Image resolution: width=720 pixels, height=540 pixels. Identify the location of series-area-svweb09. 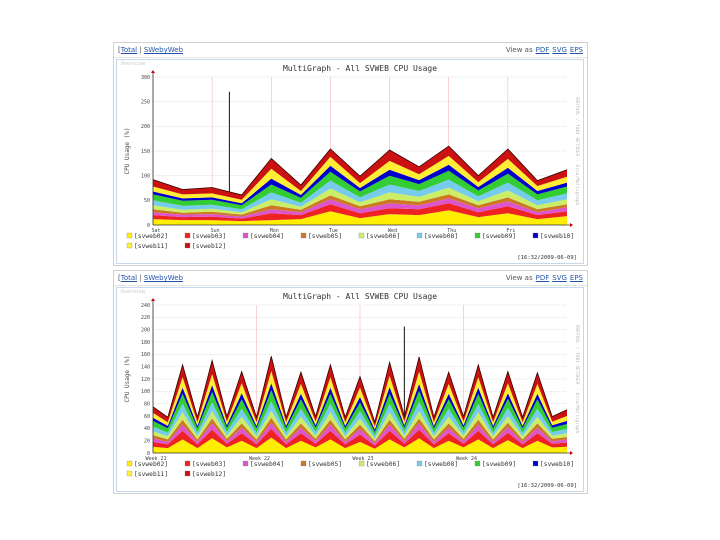
(360, 190).